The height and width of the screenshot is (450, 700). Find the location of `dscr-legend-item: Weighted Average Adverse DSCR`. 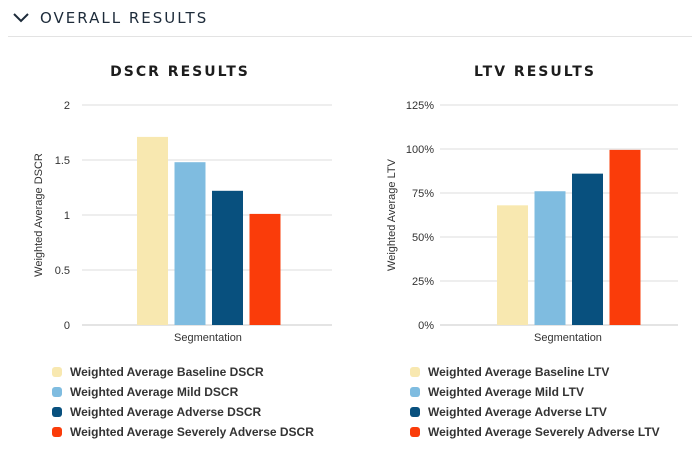

dscr-legend-item: Weighted Average Adverse DSCR is located at coordinates (183, 412).